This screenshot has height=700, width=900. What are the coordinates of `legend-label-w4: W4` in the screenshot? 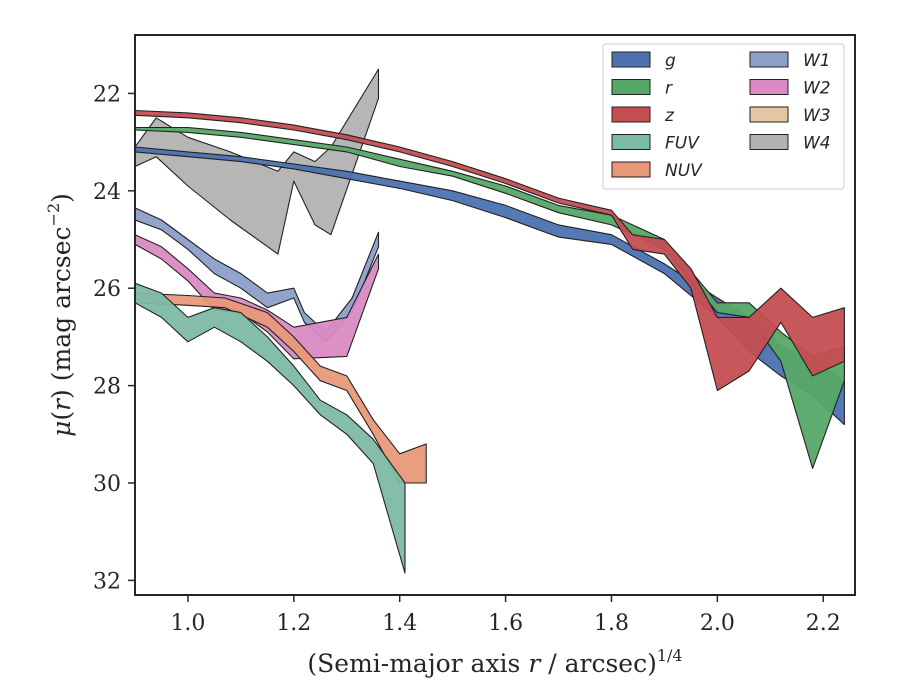 It's located at (817, 144).